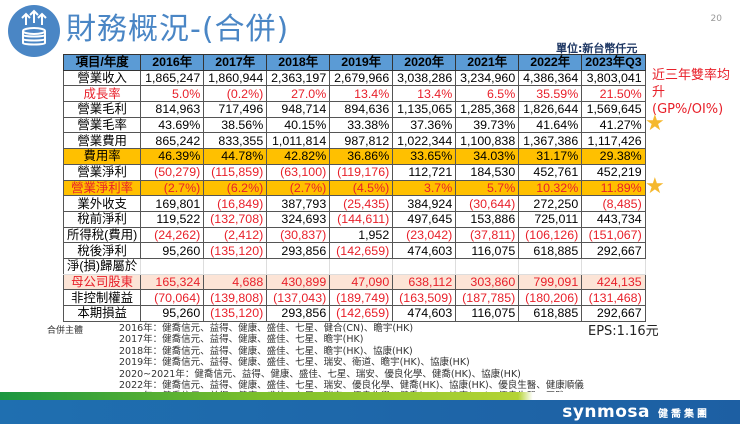 Image resolution: width=740 pixels, height=424 pixels. I want to click on eps-label: EPS:1.16元, so click(623, 331).